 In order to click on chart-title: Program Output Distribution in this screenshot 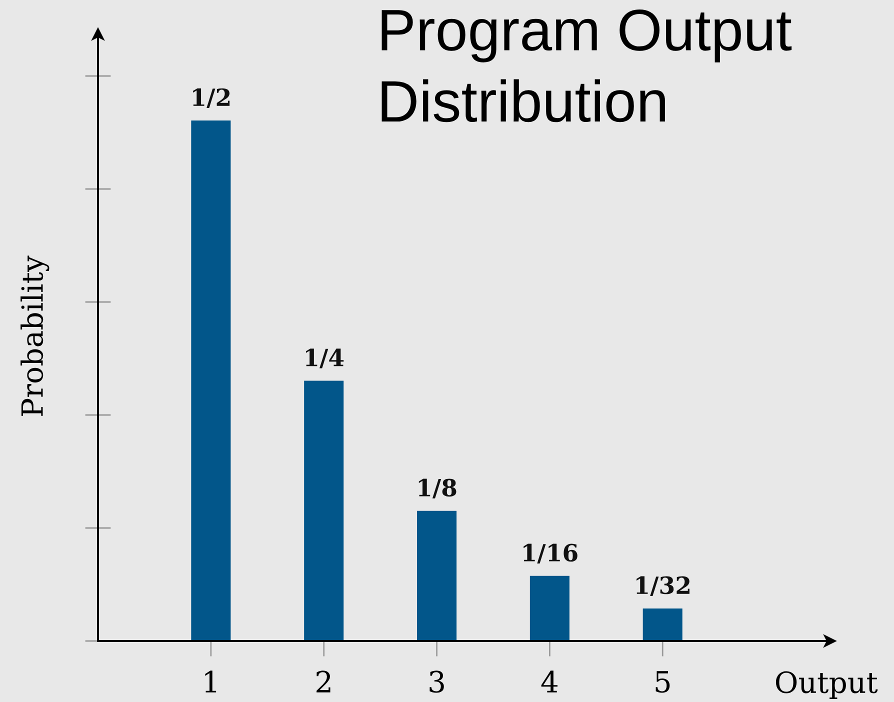, I will do `click(587, 66)`.